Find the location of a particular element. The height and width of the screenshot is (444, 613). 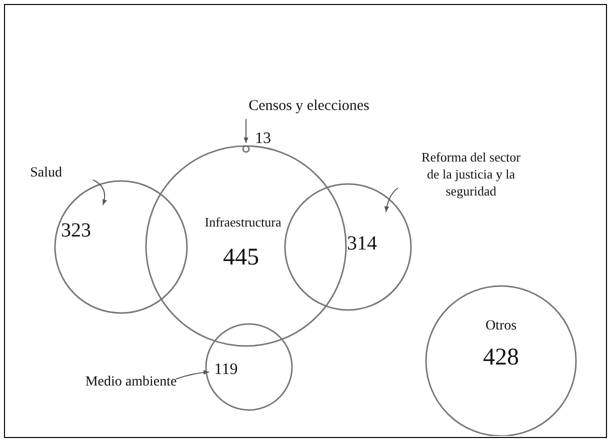

category-label: Reforma del sector de la justicia y la seguridad is located at coordinates (472, 173).